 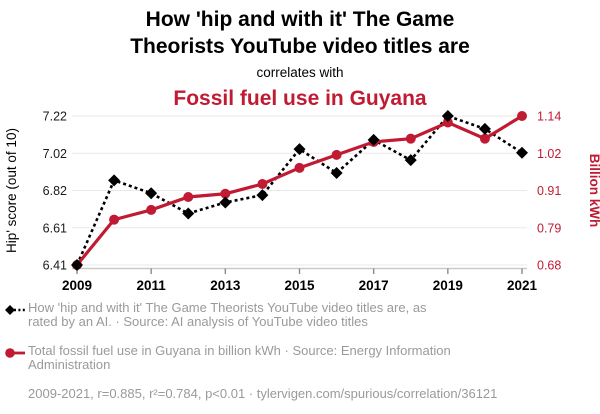 What do you see at coordinates (549, 266) in the screenshot?
I see `right-axis-tick-label: 0.68` at bounding box center [549, 266].